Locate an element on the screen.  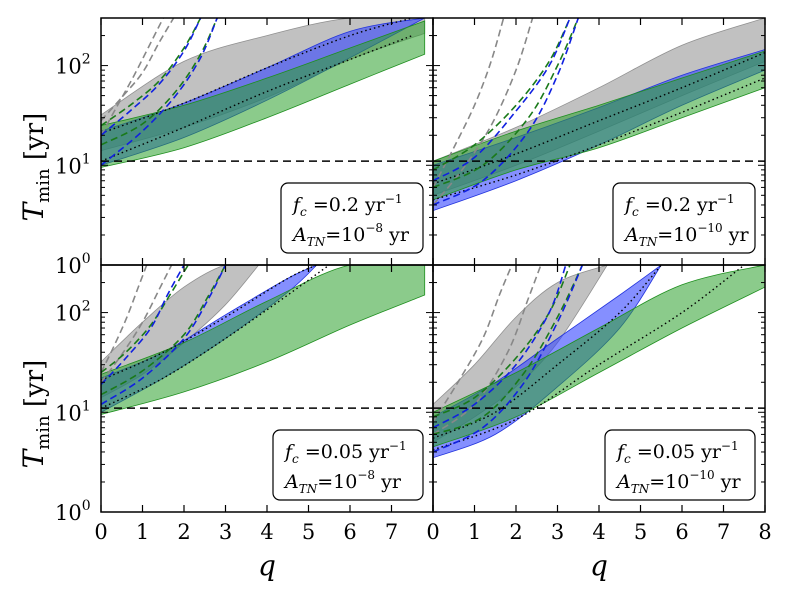
panel-top-right is located at coordinates (599, 115).